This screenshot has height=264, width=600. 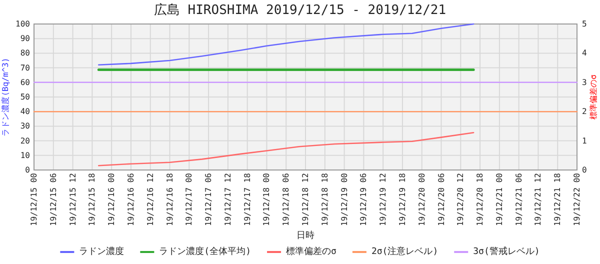 What do you see at coordinates (25, 141) in the screenshot?
I see `y-tick-label: 20` at bounding box center [25, 141].